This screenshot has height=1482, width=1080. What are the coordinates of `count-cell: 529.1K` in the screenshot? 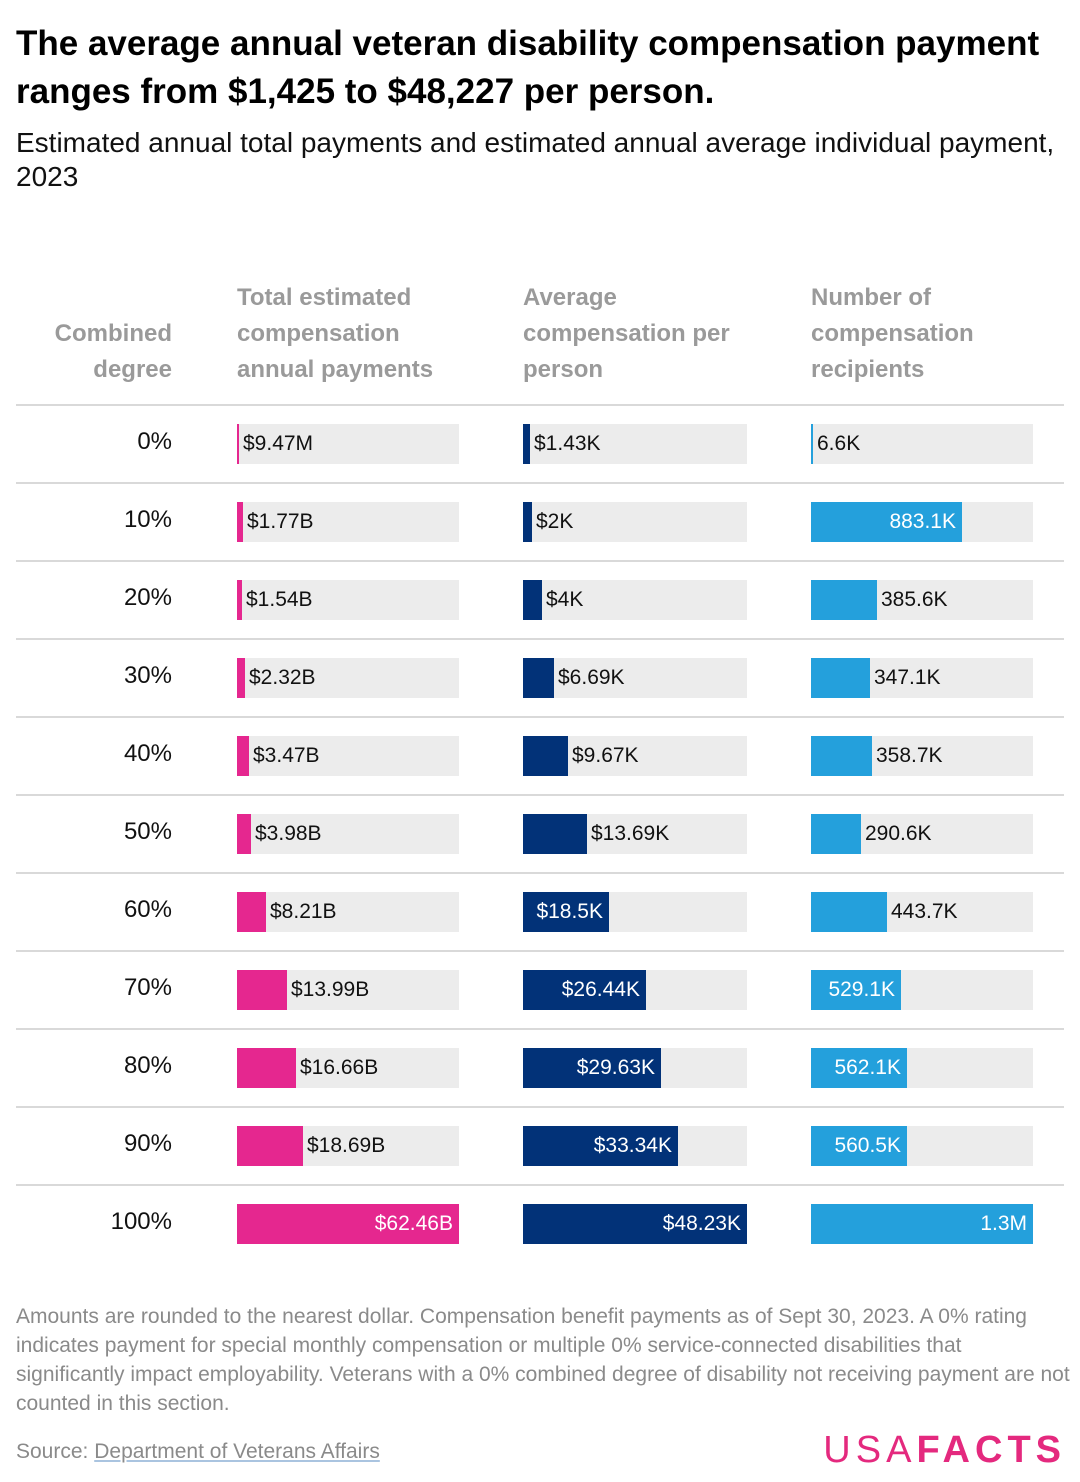 It's located at (922, 990).